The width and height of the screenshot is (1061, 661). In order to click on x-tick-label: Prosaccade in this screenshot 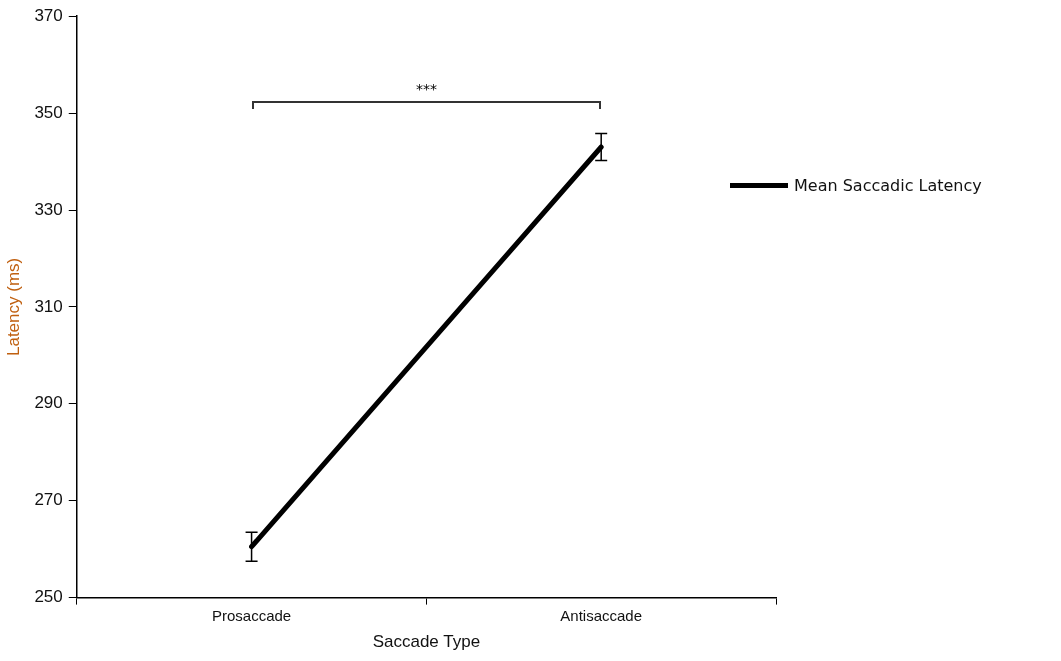, I will do `click(251, 615)`.